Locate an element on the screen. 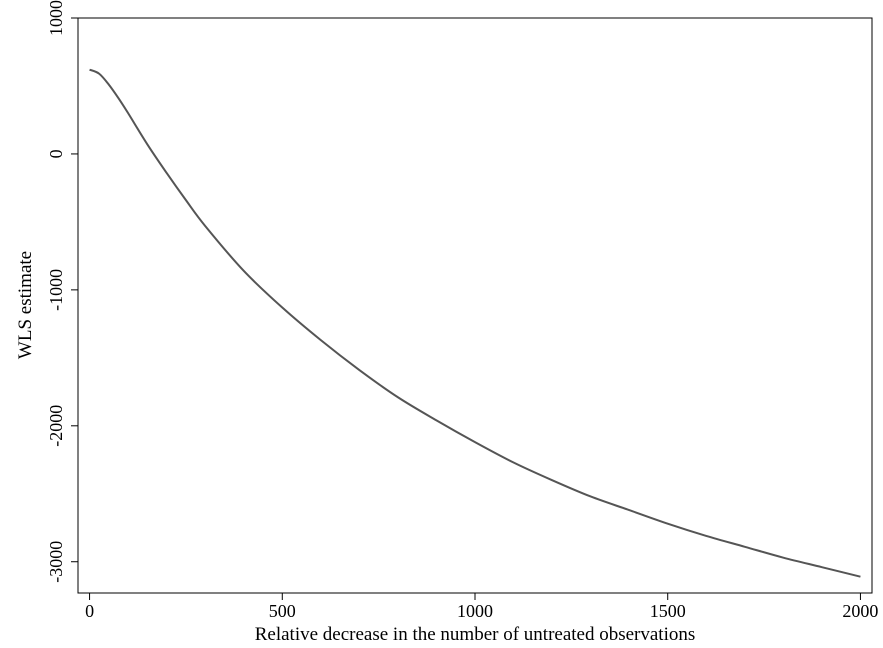 The height and width of the screenshot is (648, 883). y-tick-label: -1000 is located at coordinates (56, 290).